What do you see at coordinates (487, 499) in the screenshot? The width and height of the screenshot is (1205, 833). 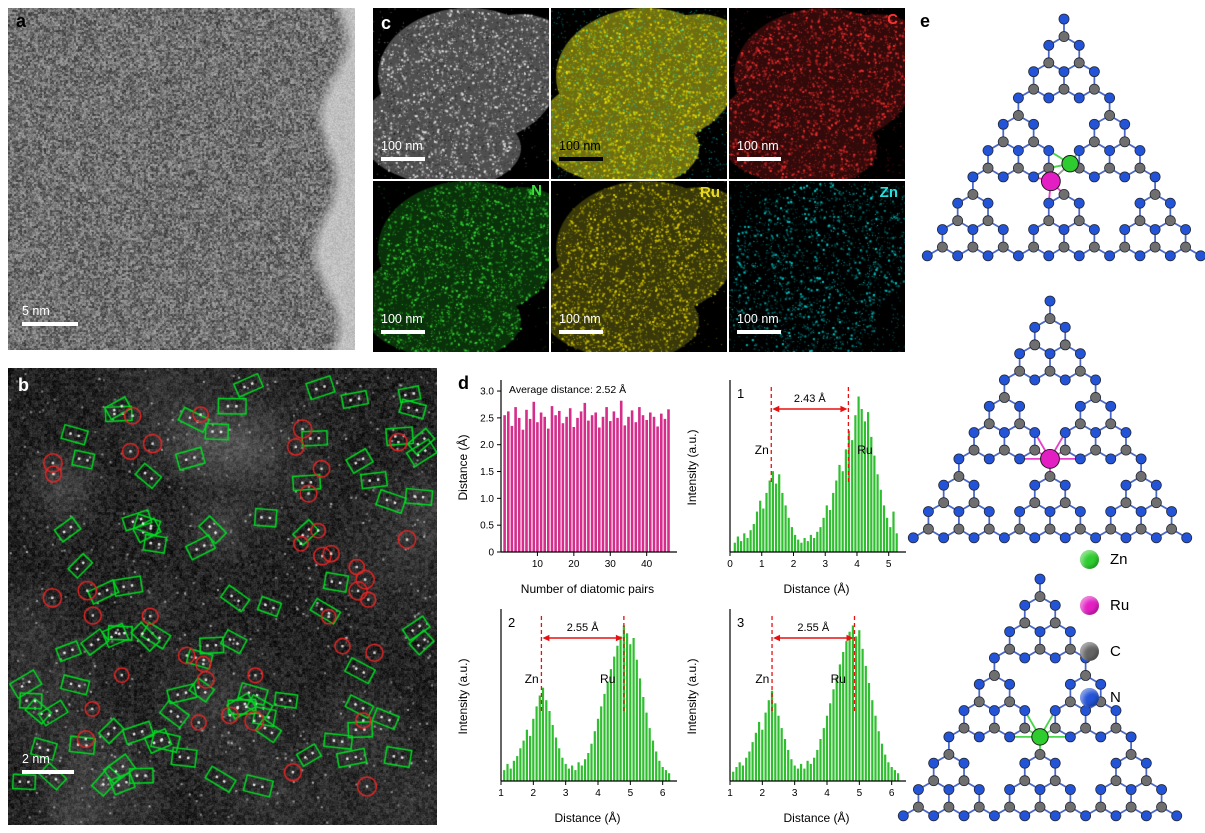 I see `svg-text: 1.0` at bounding box center [487, 499].